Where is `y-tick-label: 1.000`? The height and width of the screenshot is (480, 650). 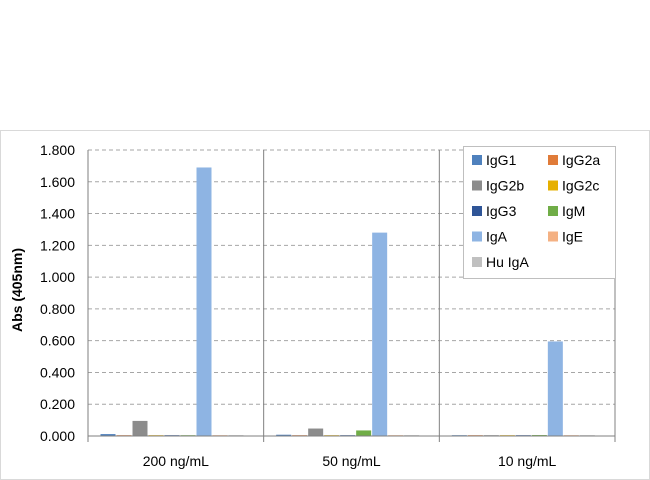
y-tick-label: 1.000 is located at coordinates (57, 277).